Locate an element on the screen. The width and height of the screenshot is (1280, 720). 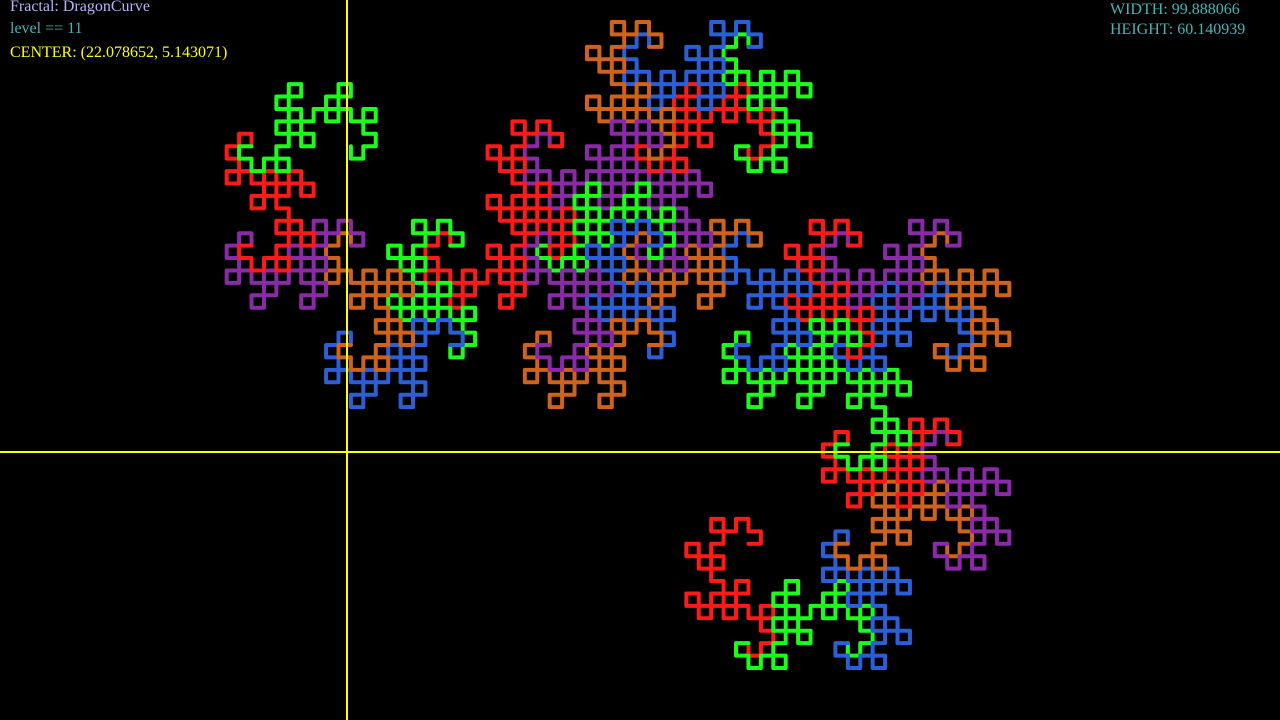
width-label: WIDTH: 99.888066 is located at coordinates (1175, 9).